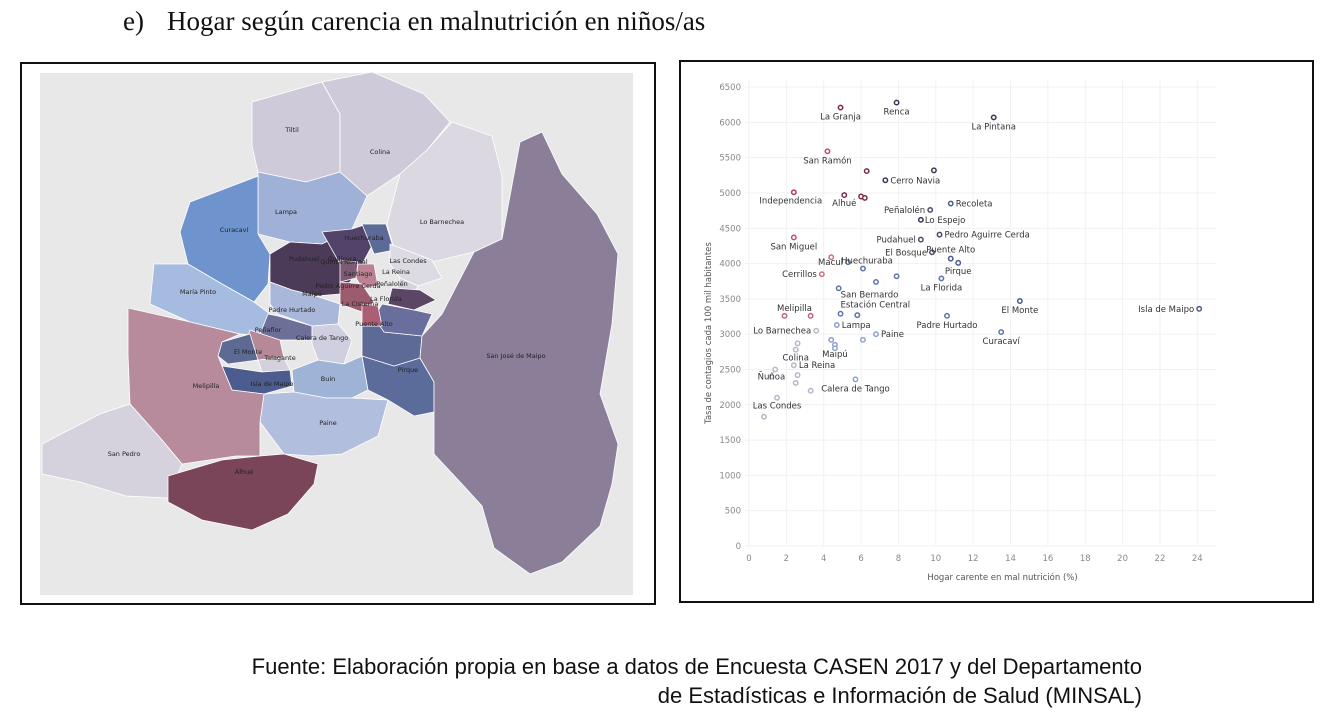 The height and width of the screenshot is (715, 1326). Describe the element at coordinates (396, 272) in the screenshot. I see `commune-label-la-reina: La Reina` at that location.